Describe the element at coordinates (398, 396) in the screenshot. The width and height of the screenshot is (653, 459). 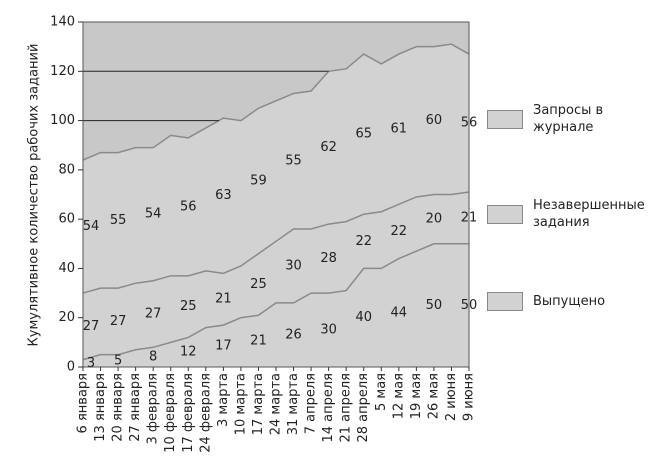
I see `x-tick-label: 12 мая` at that location.